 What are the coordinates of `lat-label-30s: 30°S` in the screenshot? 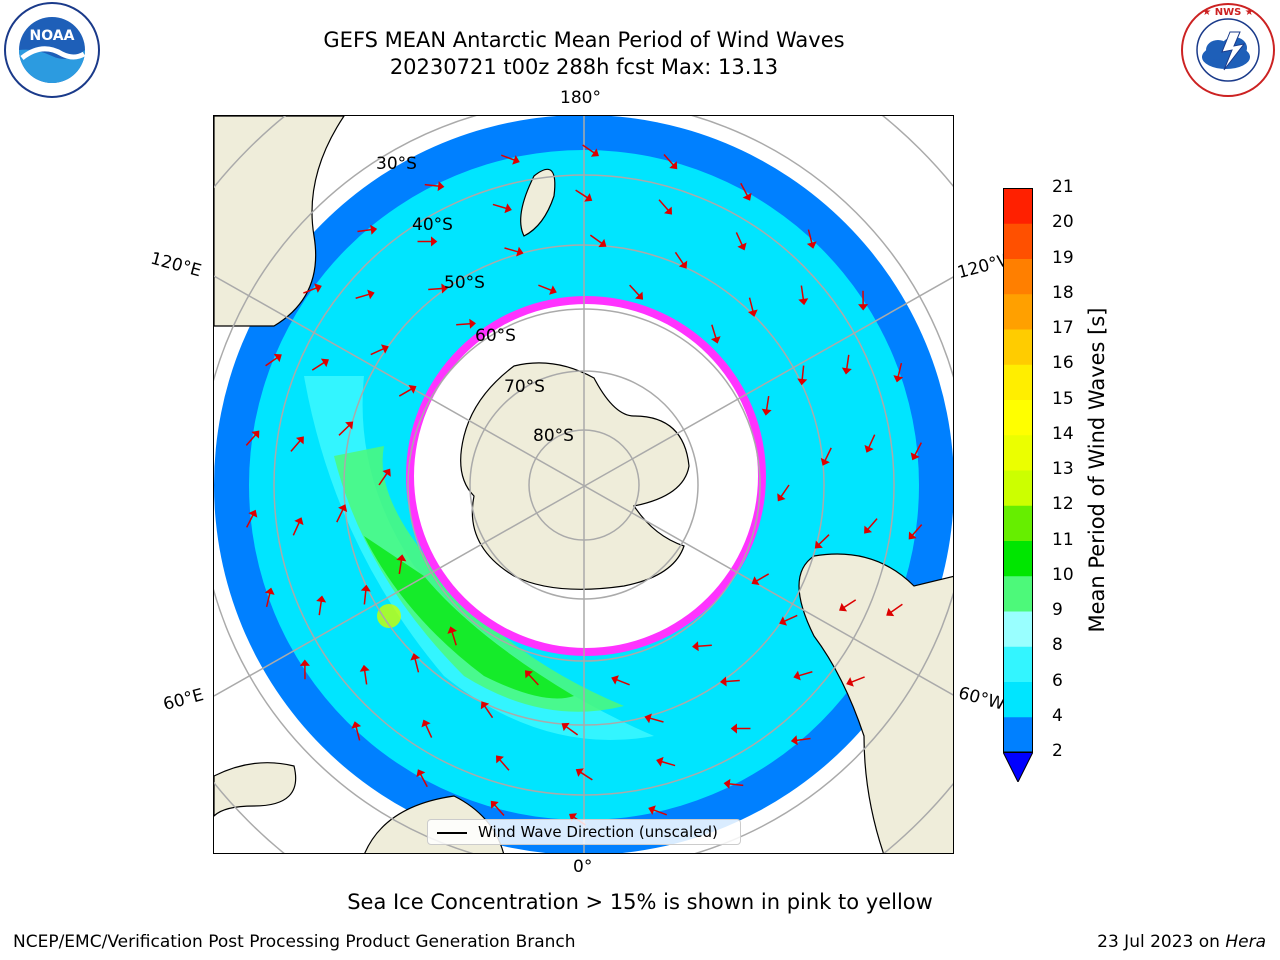 It's located at (396, 164).